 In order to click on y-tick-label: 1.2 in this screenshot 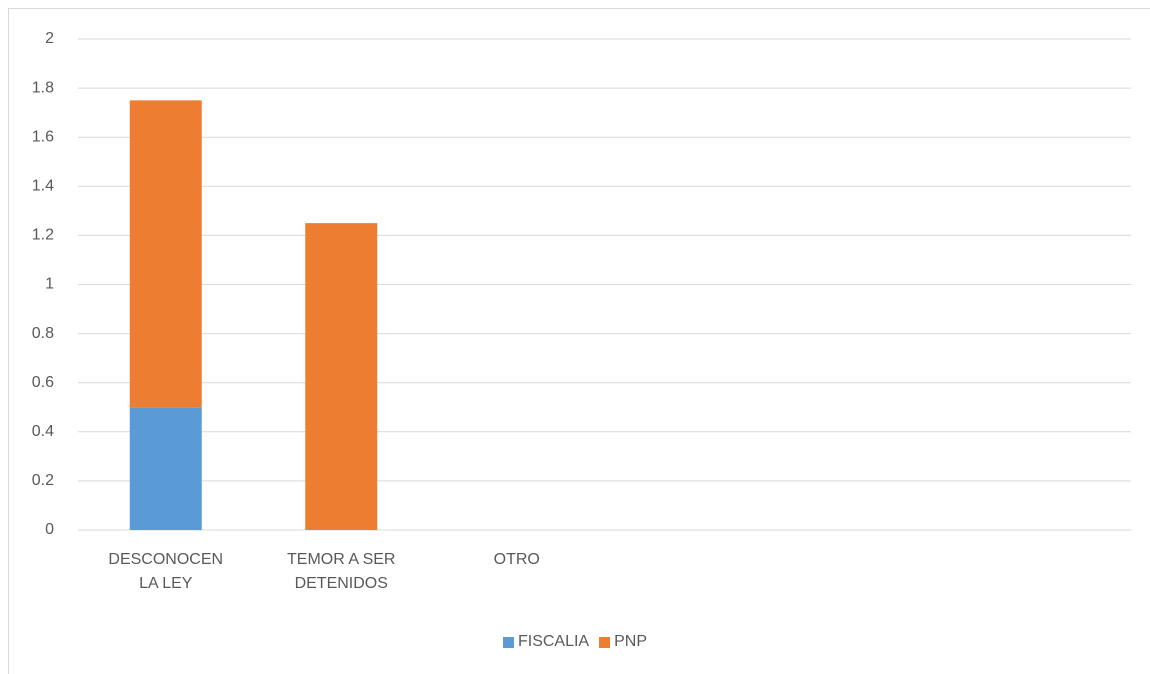, I will do `click(43, 235)`.